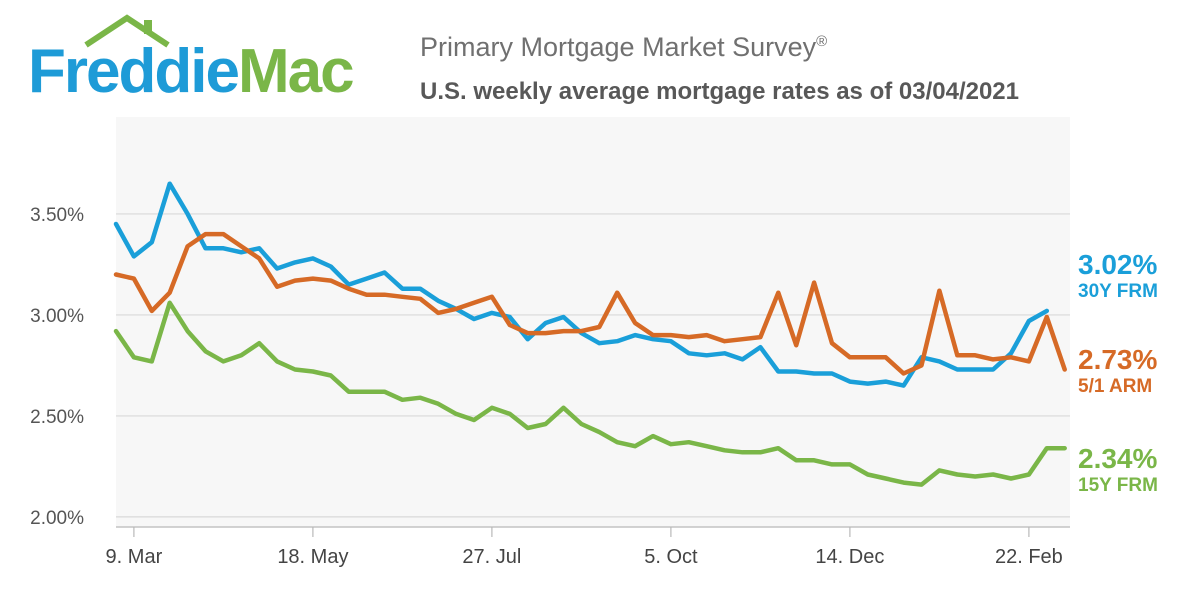  Describe the element at coordinates (584, 547) in the screenshot. I see `x-axis-ticks: 9. Mar 18. May 27. Jul 5. Oct 14. Dec 22. Feb` at that location.